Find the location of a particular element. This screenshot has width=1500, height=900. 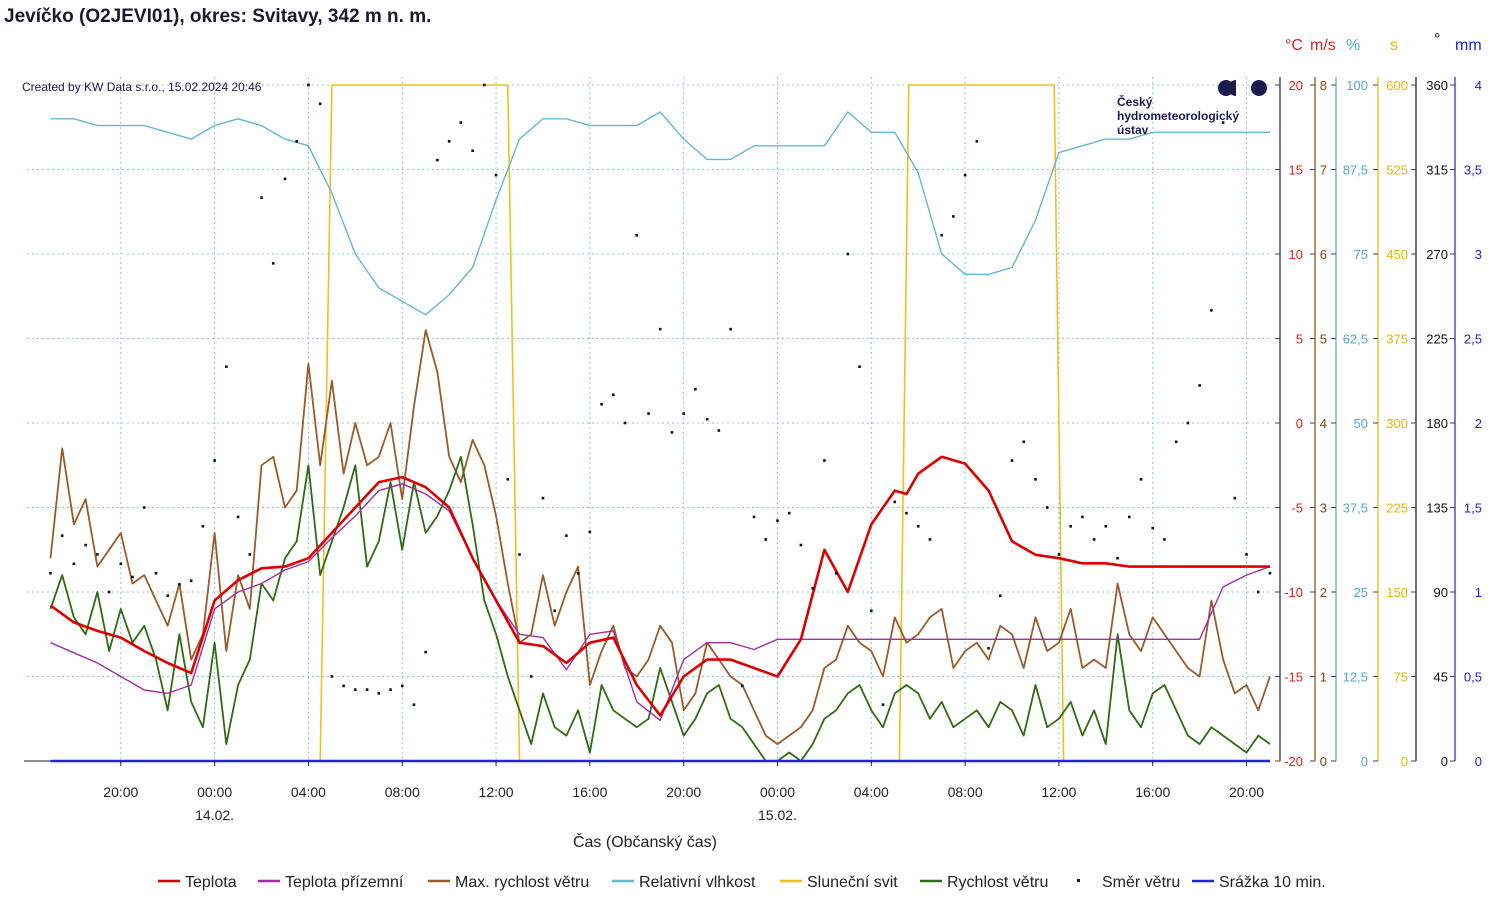

unit-label-2: % is located at coordinates (1353, 45).